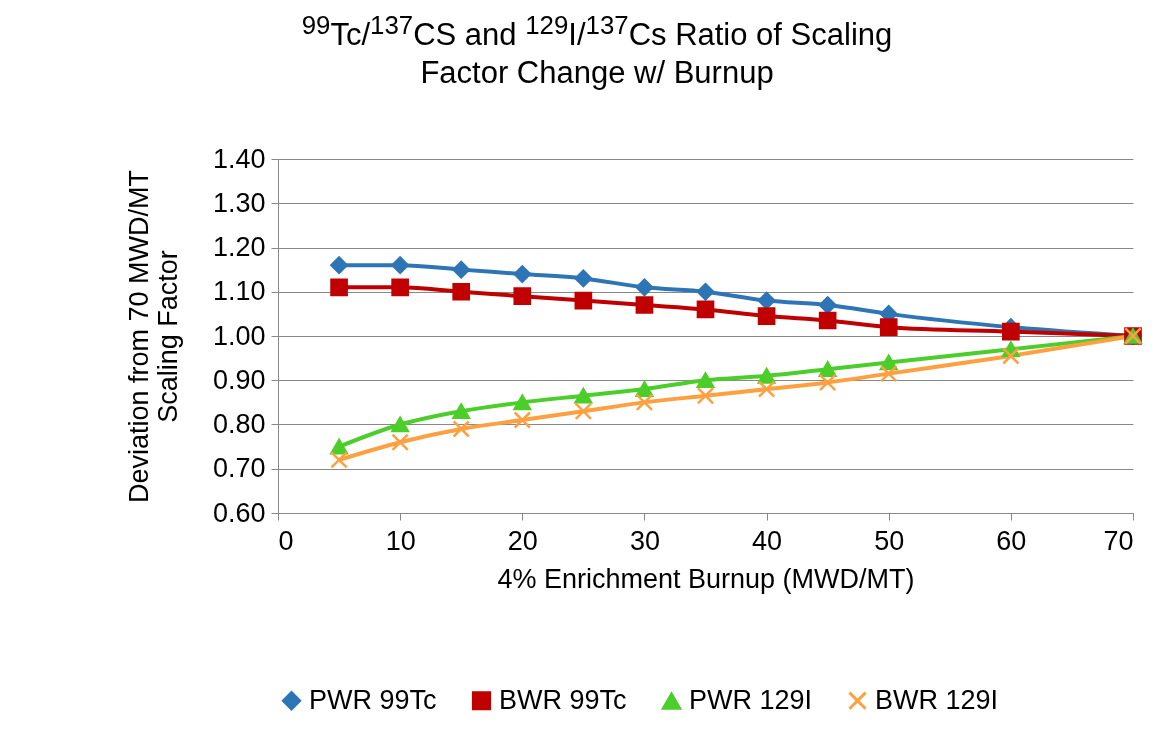 The height and width of the screenshot is (752, 1157). Describe the element at coordinates (239, 468) in the screenshot. I see `y-tick-label: 0.70` at that location.